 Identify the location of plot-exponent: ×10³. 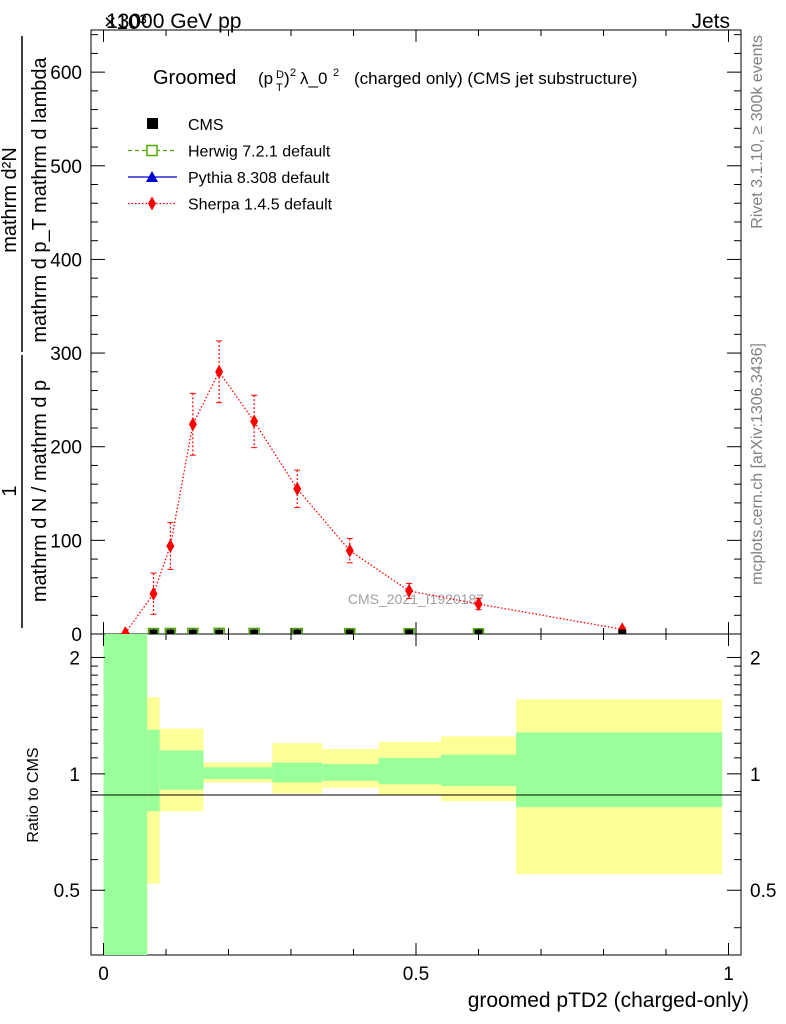
(125, 22).